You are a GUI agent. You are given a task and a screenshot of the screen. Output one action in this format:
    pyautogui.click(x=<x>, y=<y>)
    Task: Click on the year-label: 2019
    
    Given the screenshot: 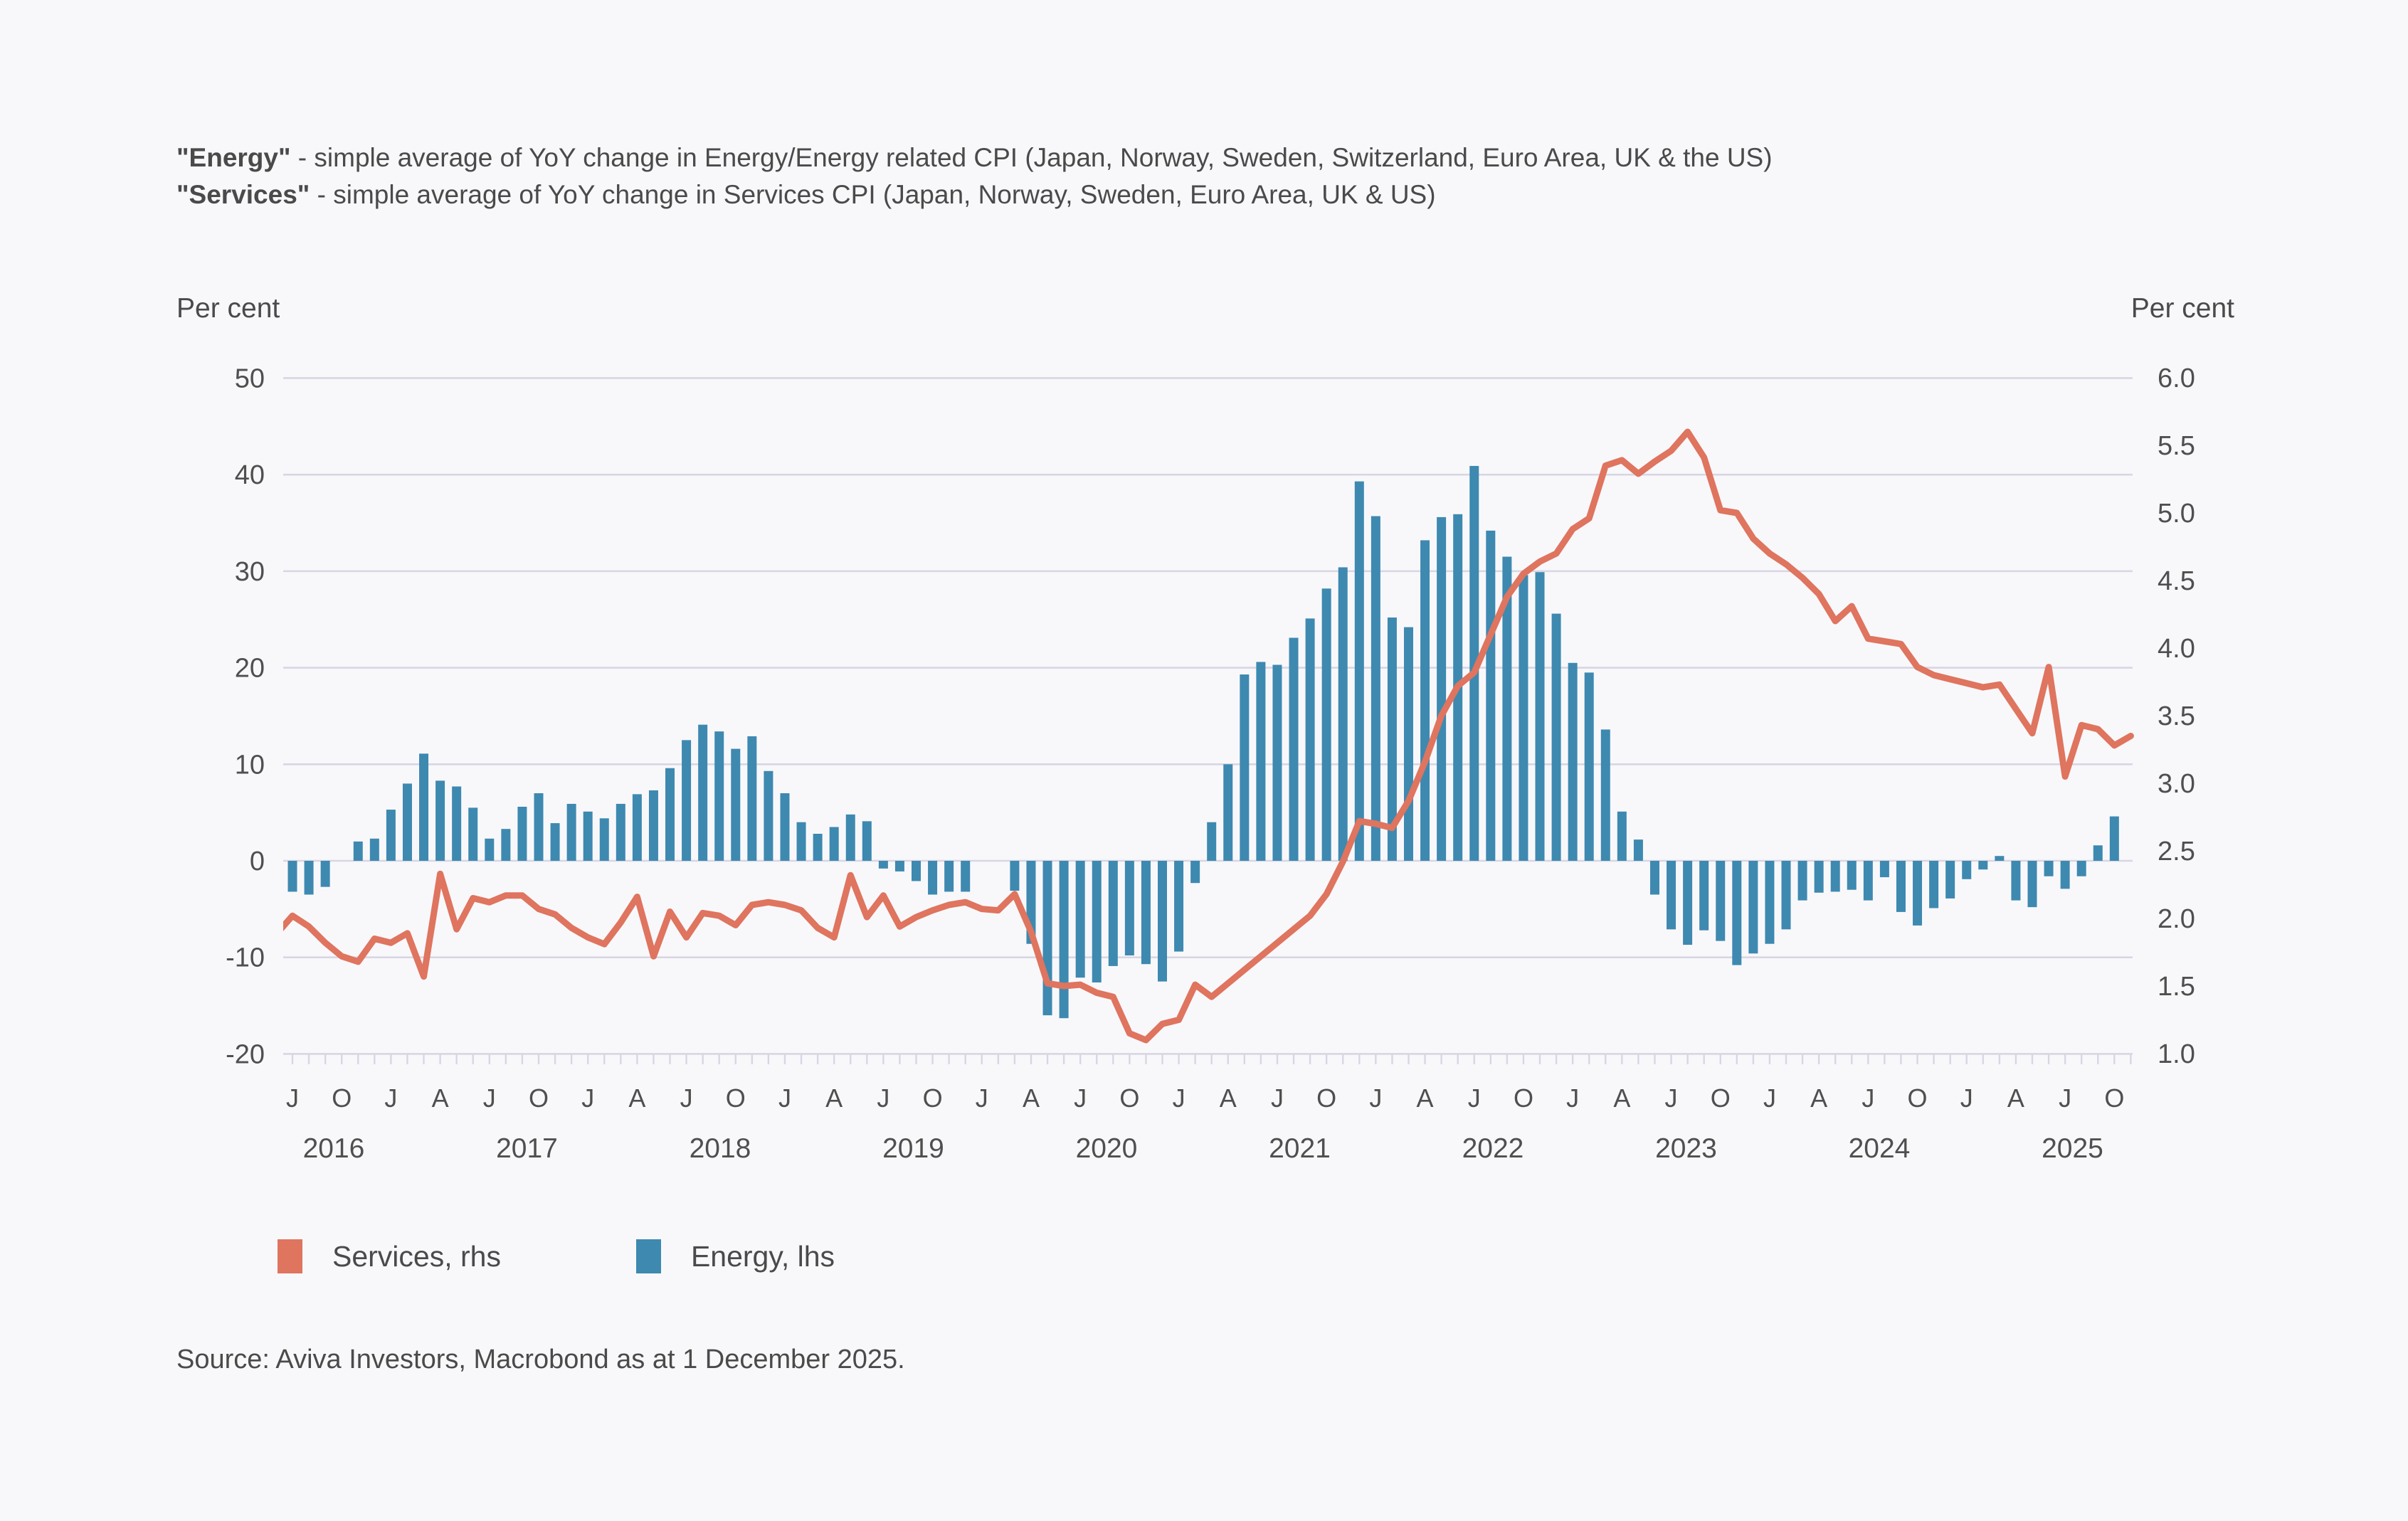 What is the action you would take?
    pyautogui.click(x=913, y=1148)
    